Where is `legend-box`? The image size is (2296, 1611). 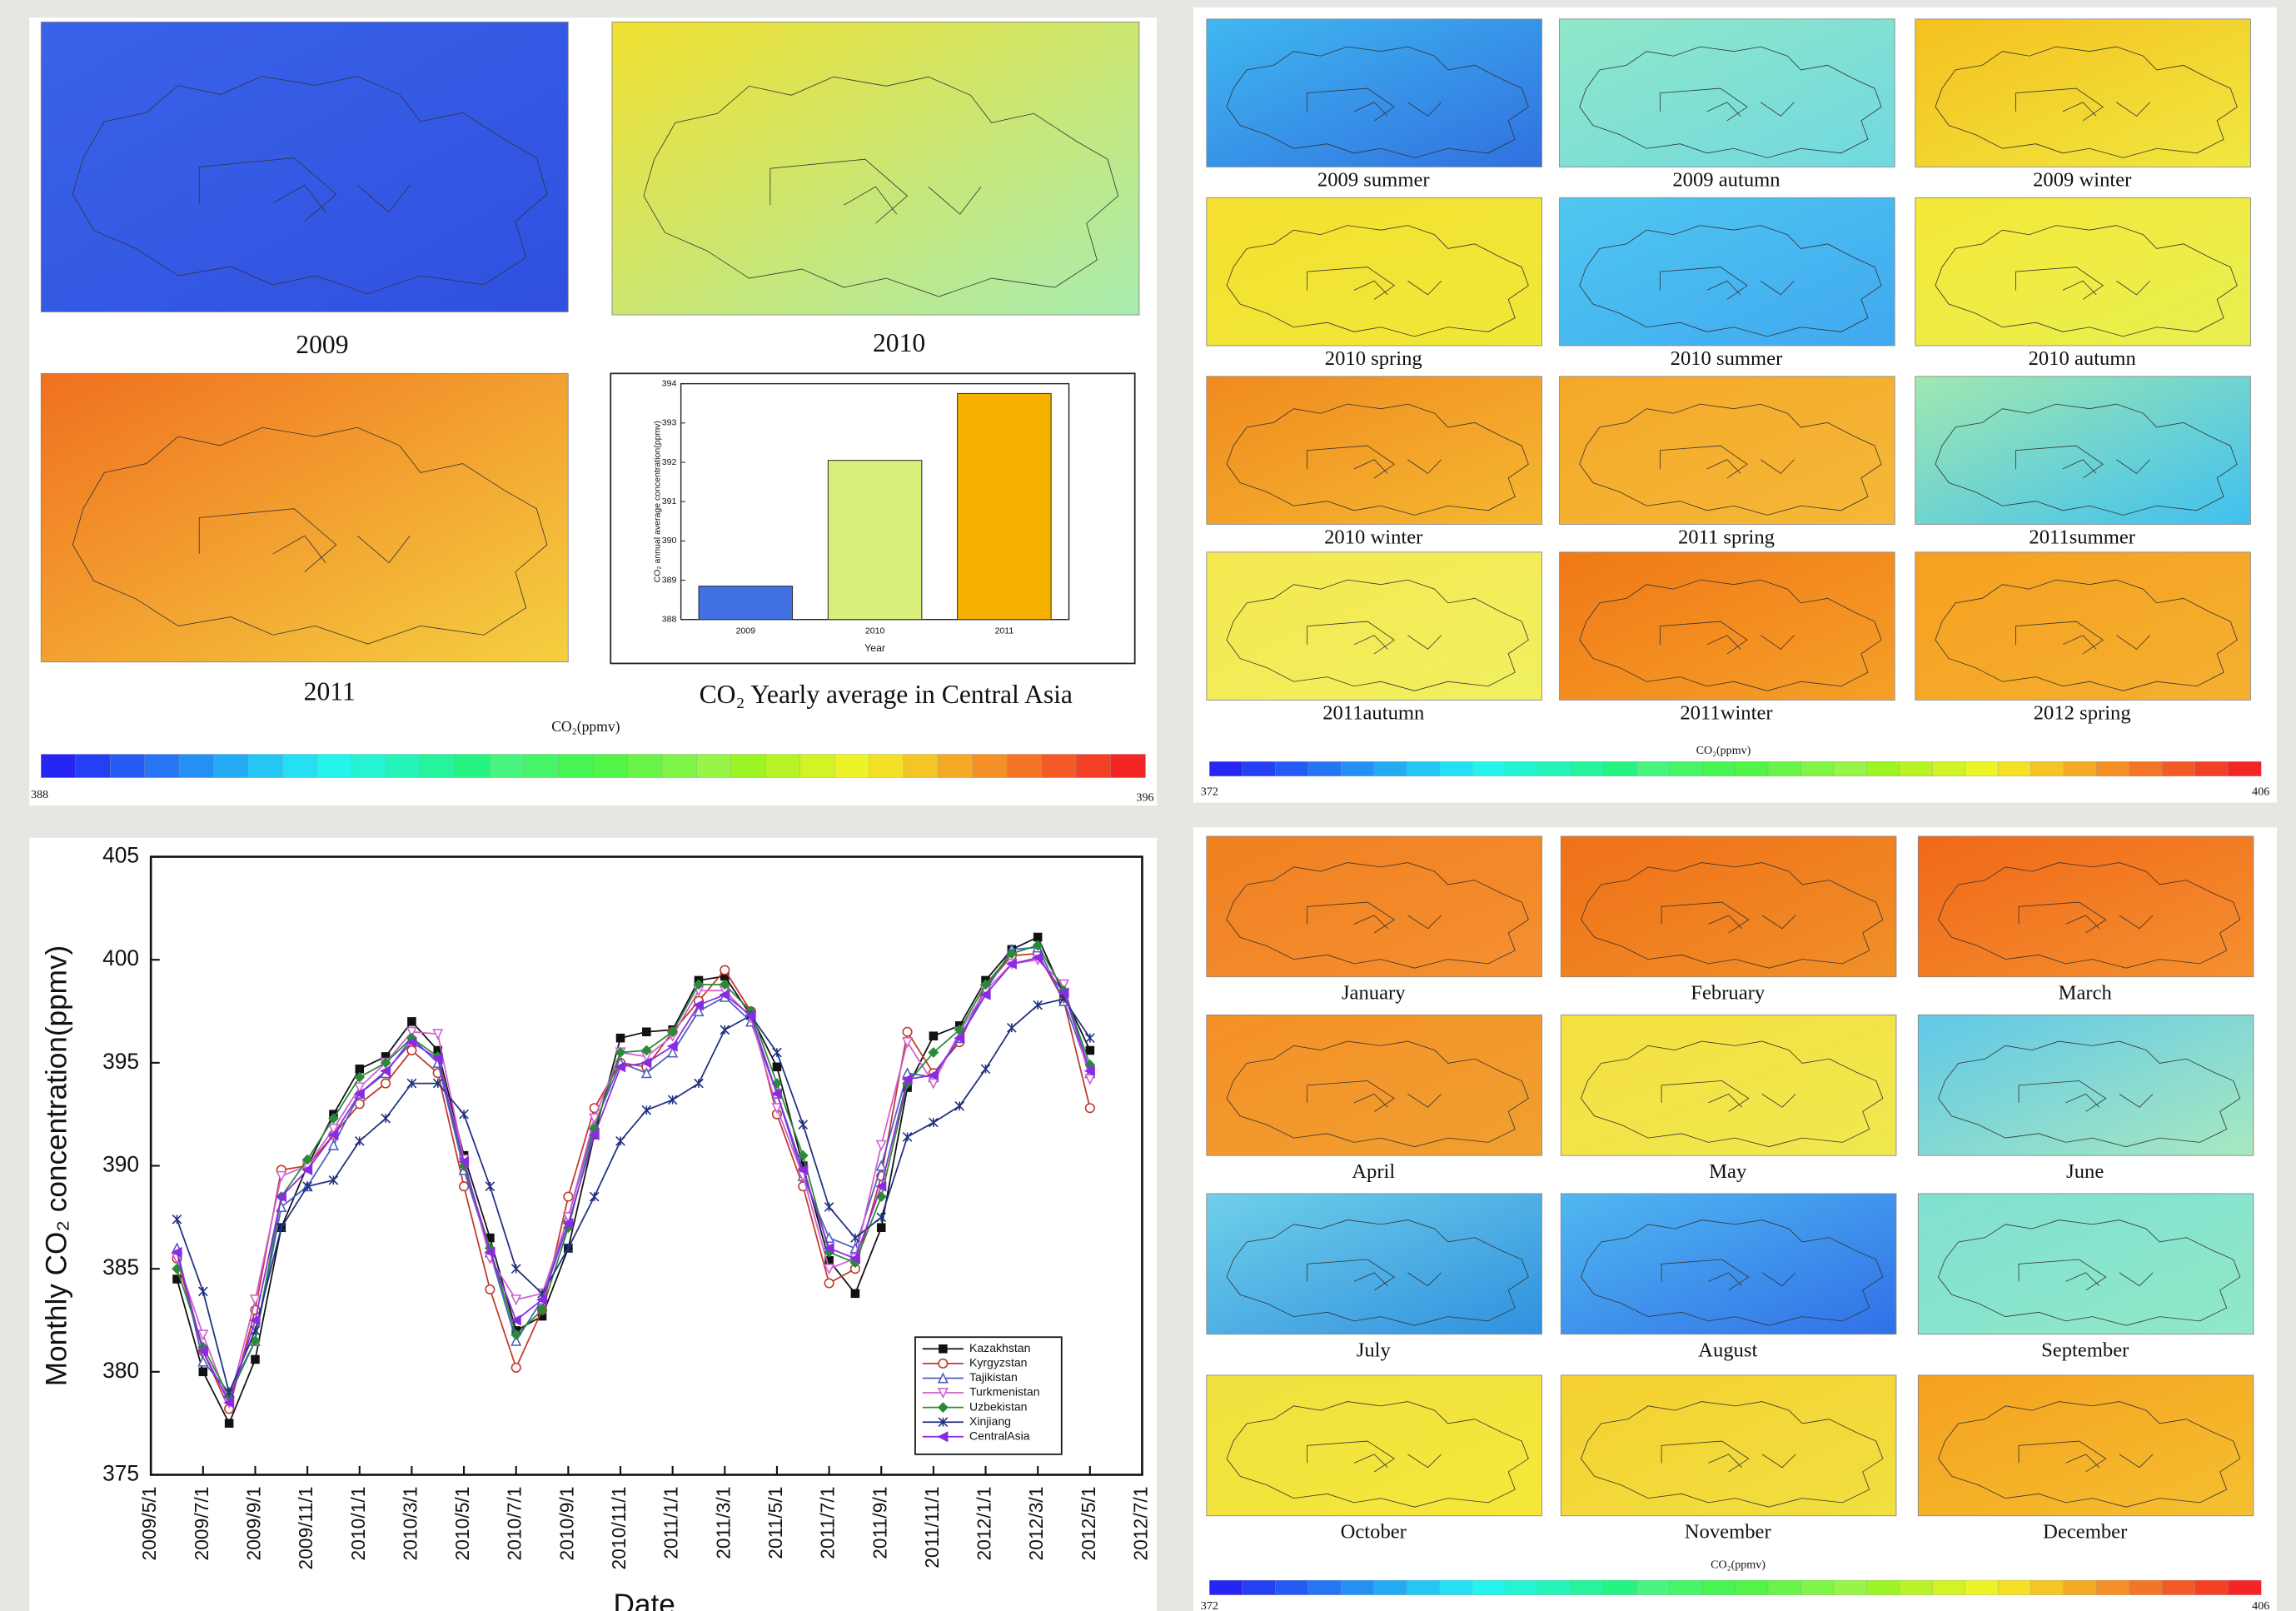
legend-box is located at coordinates (989, 1395).